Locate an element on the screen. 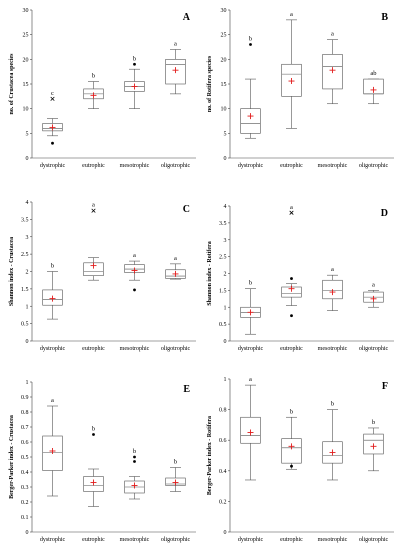 The width and height of the screenshot is (407, 550). y-axis-title: no. of Crustacea species is located at coordinates (12, 84).